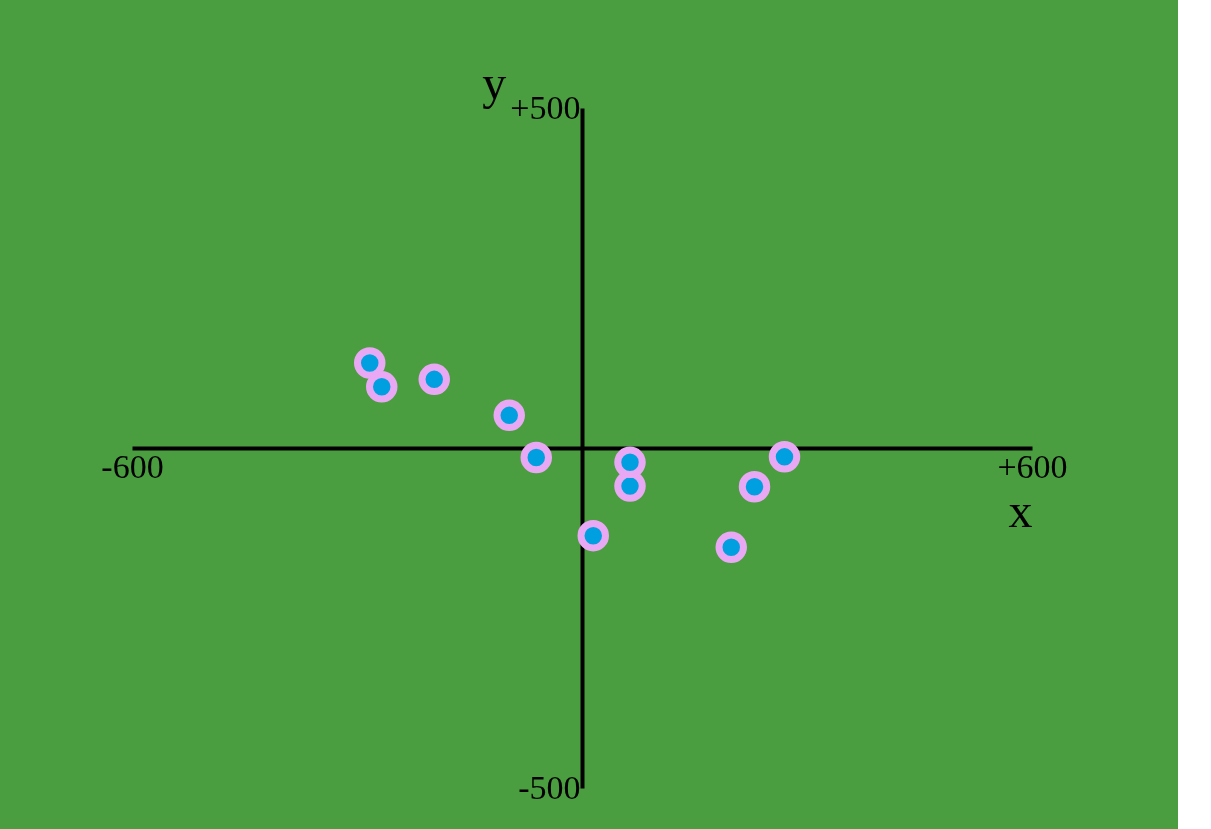 The image size is (1211, 829). Describe the element at coordinates (549, 787) in the screenshot. I see `y-tick-label: -500` at that location.